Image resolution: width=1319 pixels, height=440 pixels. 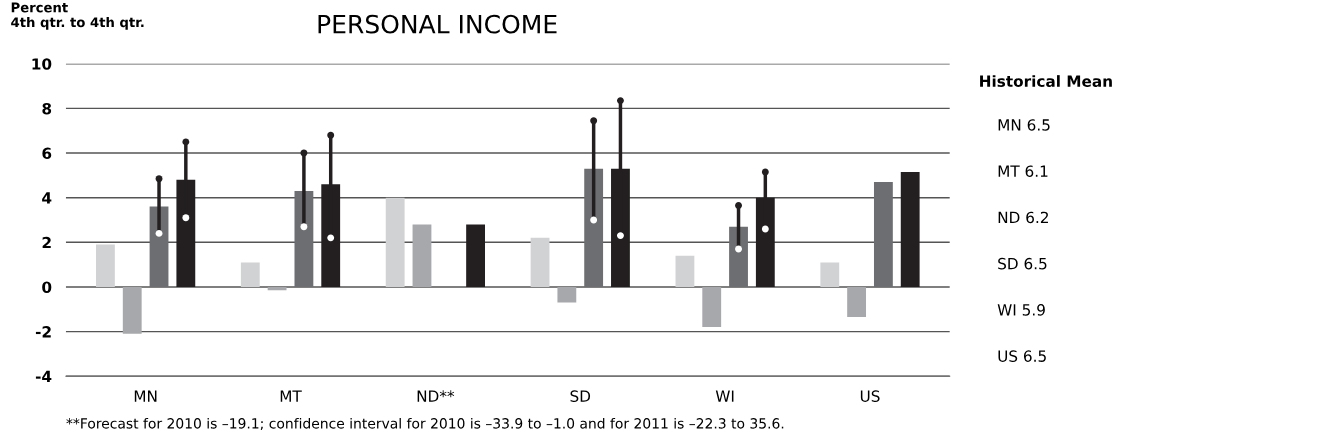 I want to click on y-tick-label: -4, so click(x=43, y=376).